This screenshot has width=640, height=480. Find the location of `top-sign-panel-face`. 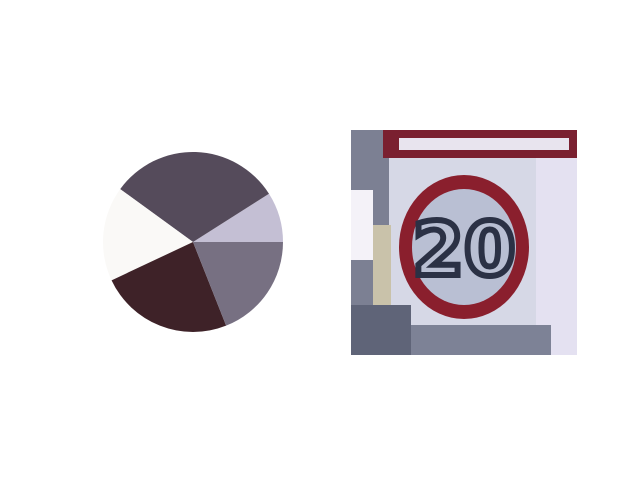

top-sign-panel-face is located at coordinates (484, 144).